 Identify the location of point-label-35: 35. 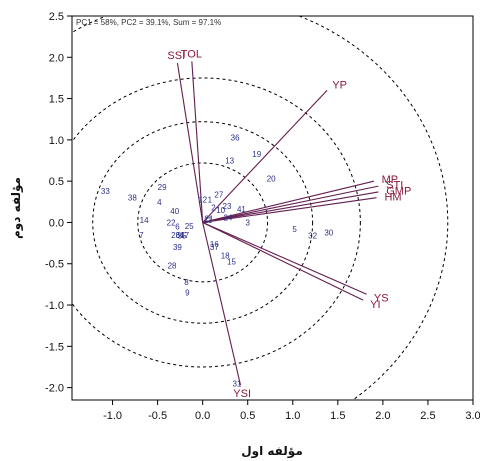
(181, 236).